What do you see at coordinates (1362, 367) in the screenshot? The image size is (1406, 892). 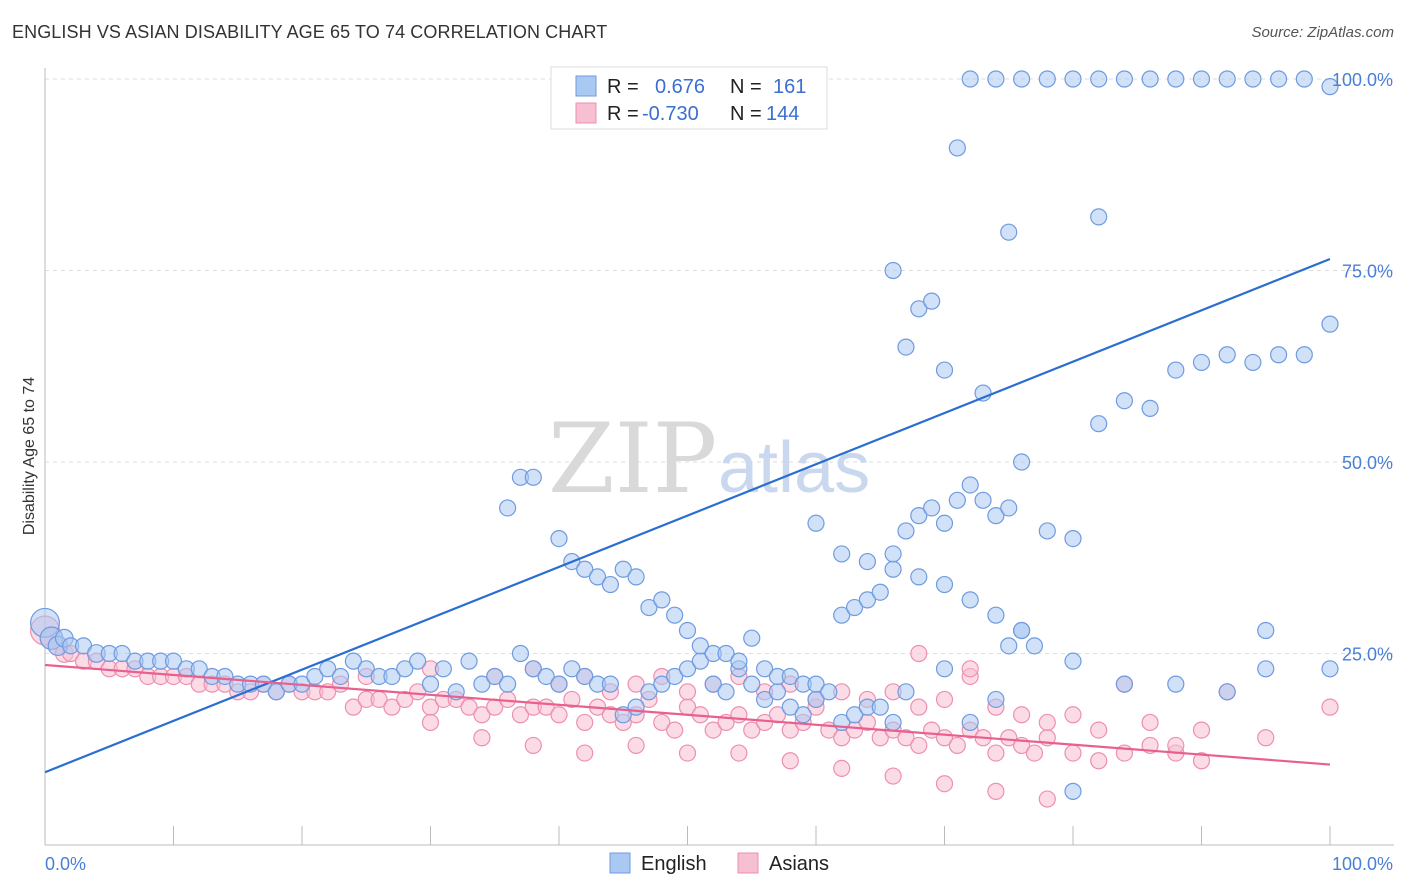 I see `y-tick-labels: 25.0% 50.0% 75.0% 100.0%` at bounding box center [1362, 367].